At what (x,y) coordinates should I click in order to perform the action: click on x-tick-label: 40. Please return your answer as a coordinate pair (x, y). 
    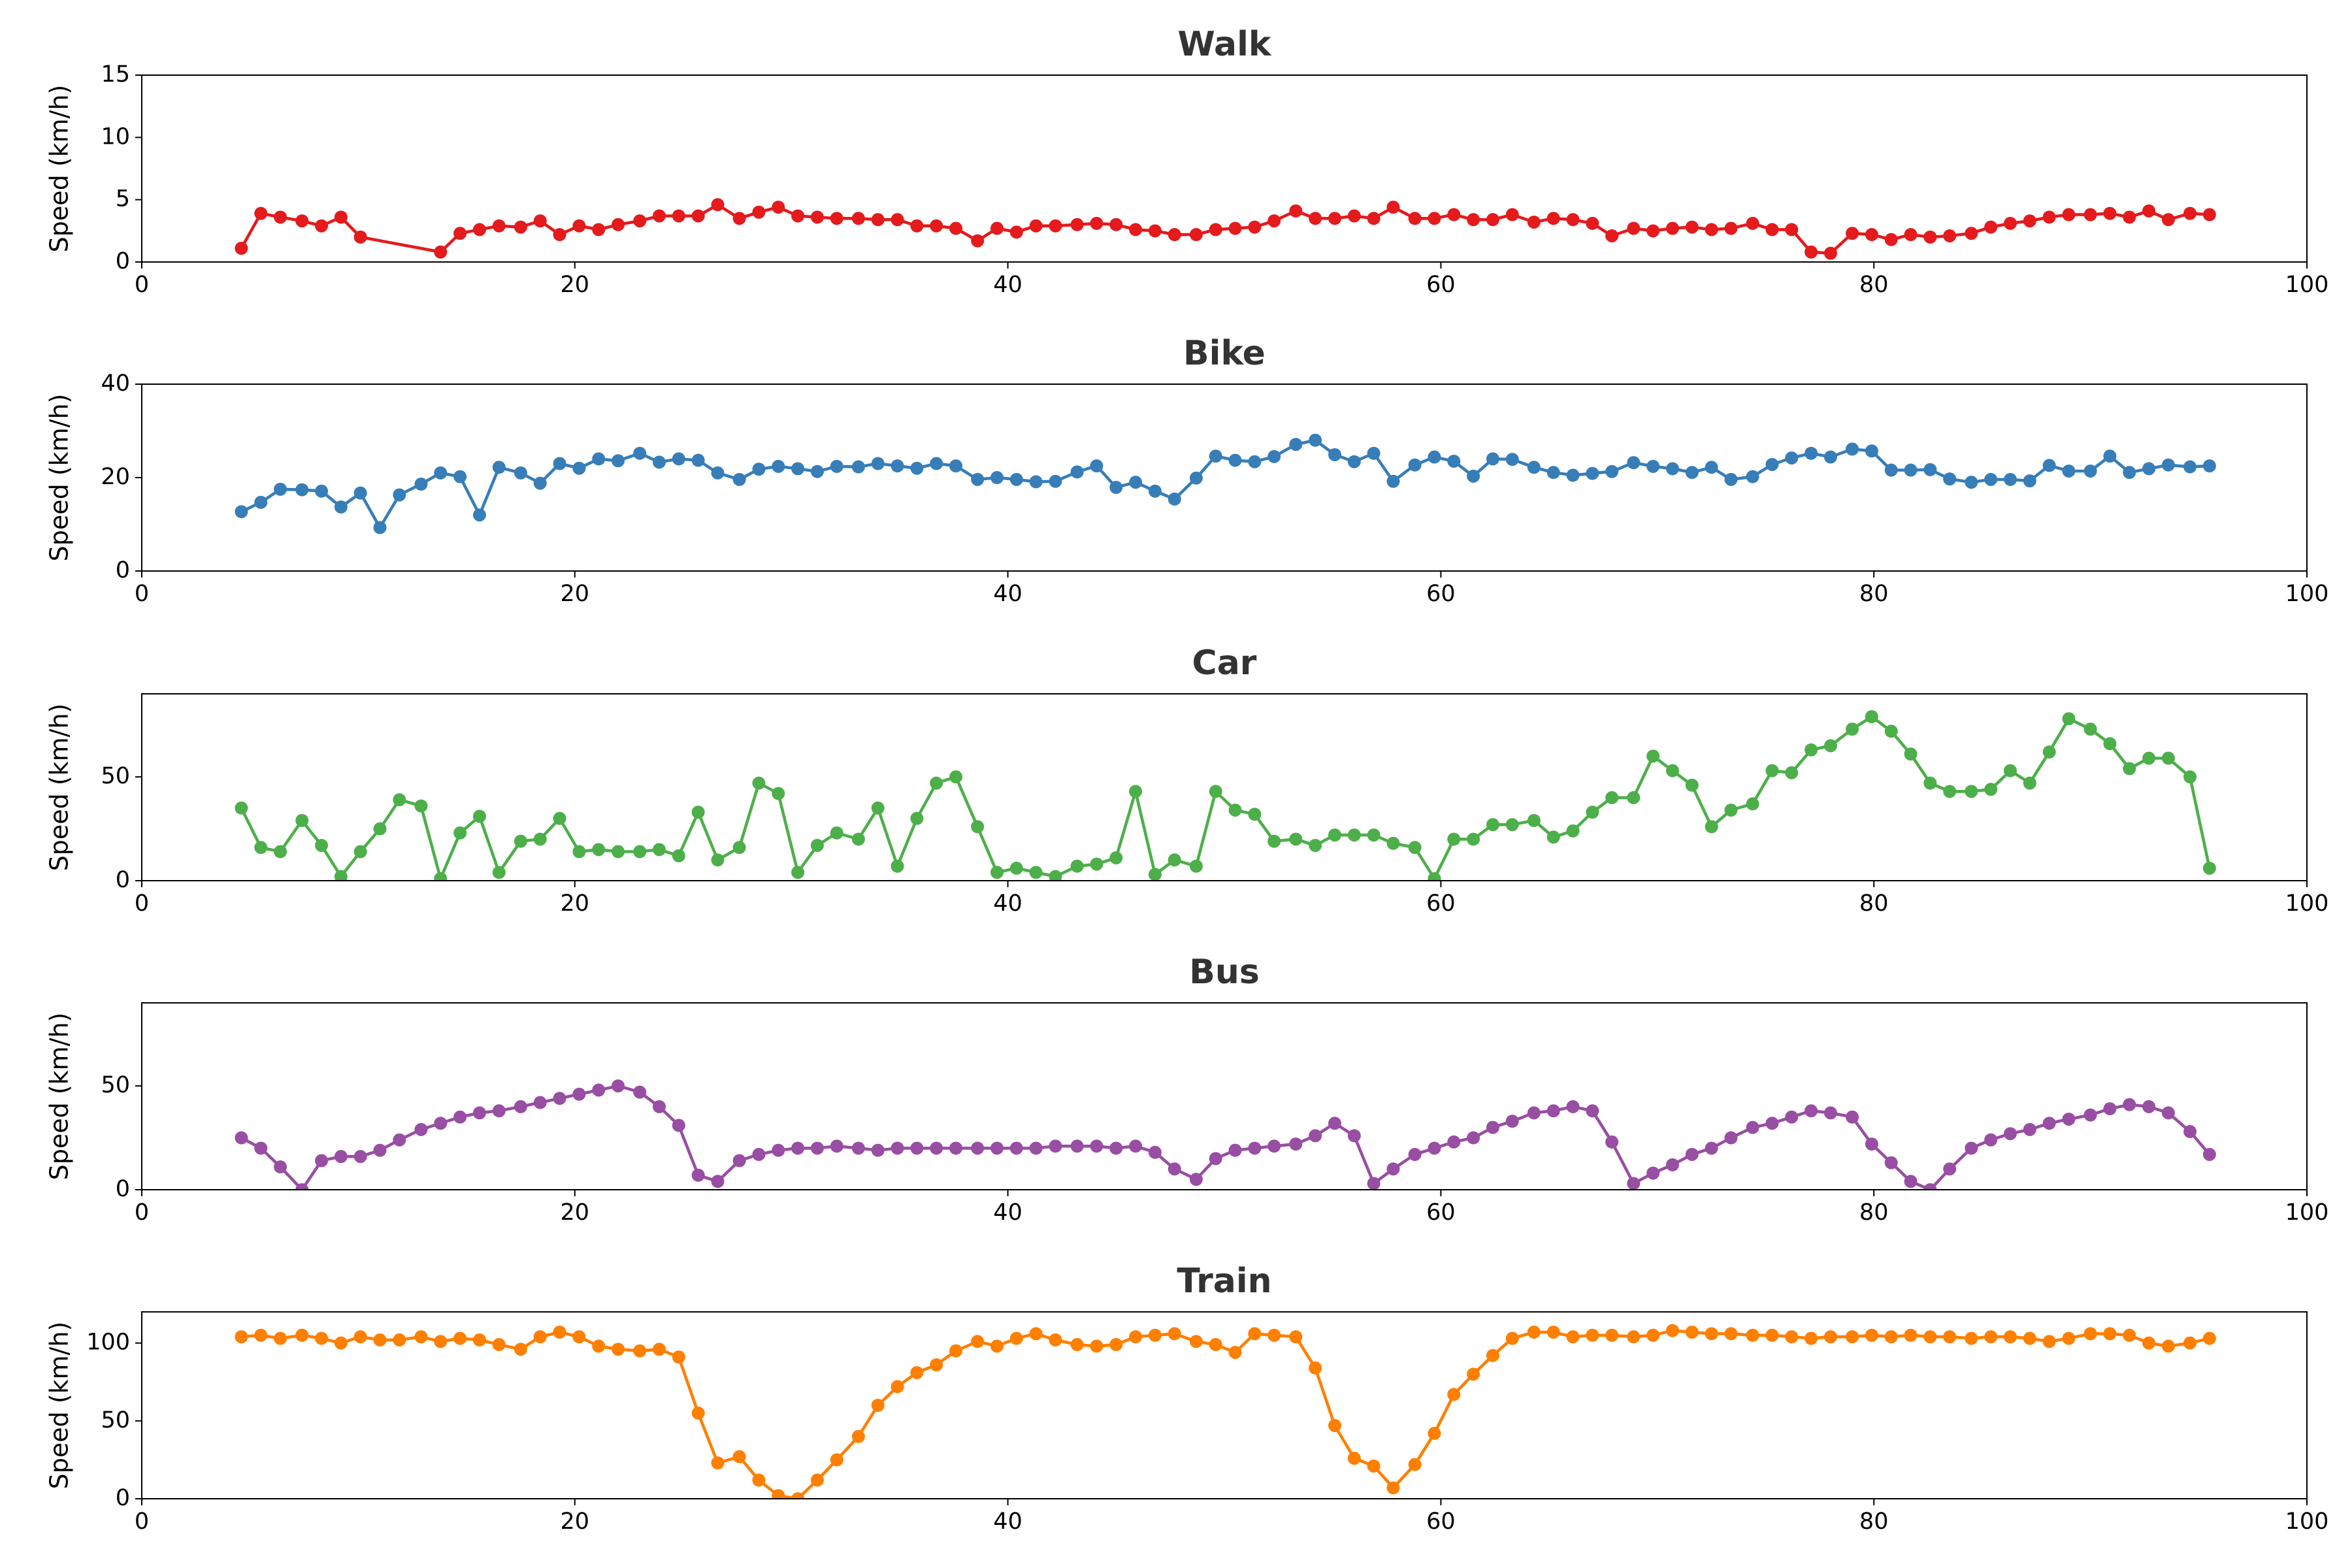
    Looking at the image, I should click on (1007, 1522).